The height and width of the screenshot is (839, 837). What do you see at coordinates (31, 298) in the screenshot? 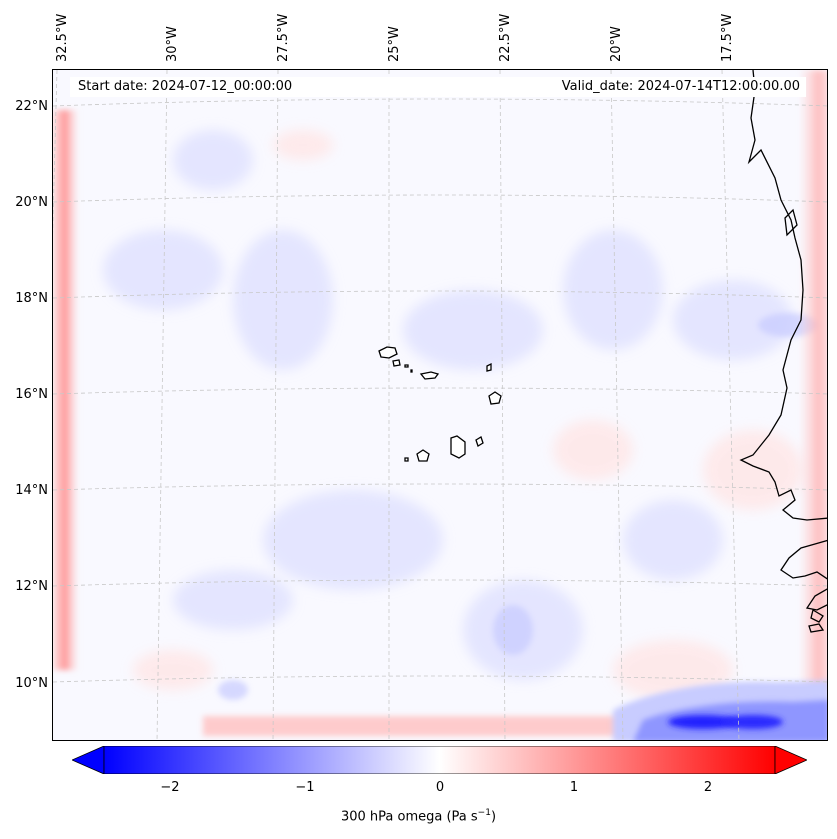
I see `lat-label-18n: 18°N` at bounding box center [31, 298].